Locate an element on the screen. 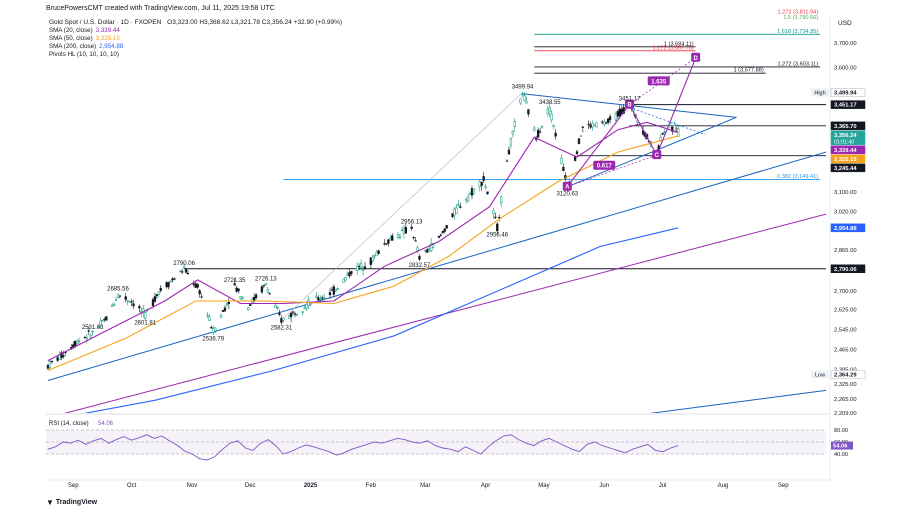 The width and height of the screenshot is (912, 513). rsi-legend-value: 54.06 is located at coordinates (106, 424).